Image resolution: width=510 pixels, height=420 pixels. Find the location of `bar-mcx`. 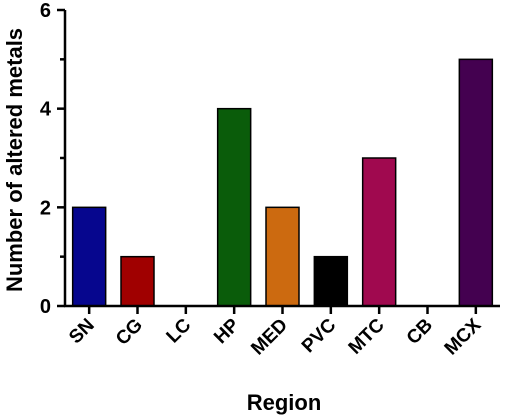

bar-mcx is located at coordinates (476, 182).